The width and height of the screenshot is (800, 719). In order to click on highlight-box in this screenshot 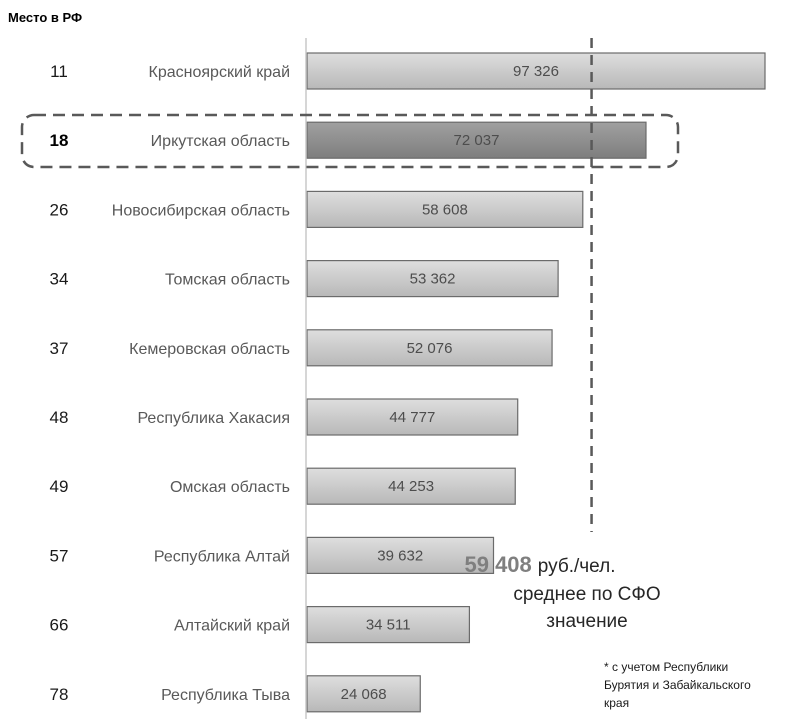, I will do `click(350, 141)`.